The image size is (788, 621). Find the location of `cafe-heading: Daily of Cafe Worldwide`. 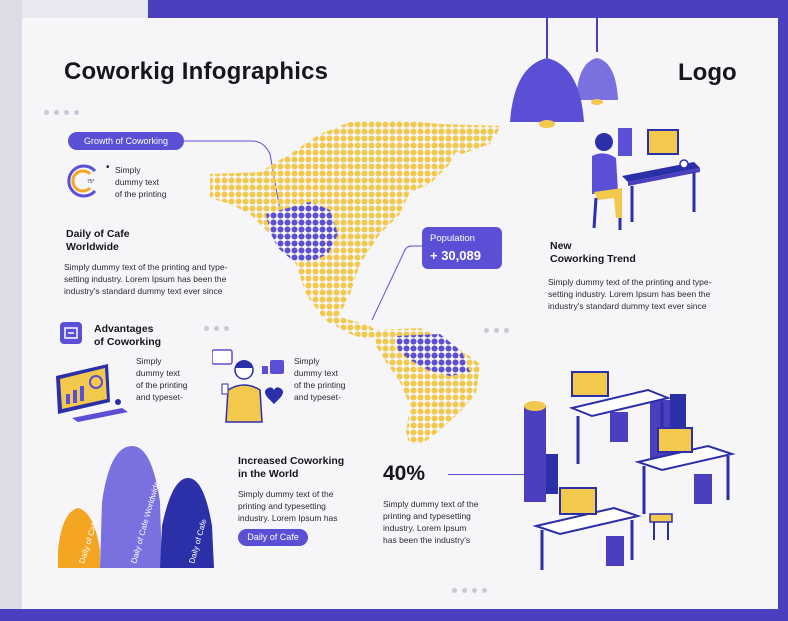

cafe-heading: Daily of Cafe Worldwide is located at coordinates (98, 240).